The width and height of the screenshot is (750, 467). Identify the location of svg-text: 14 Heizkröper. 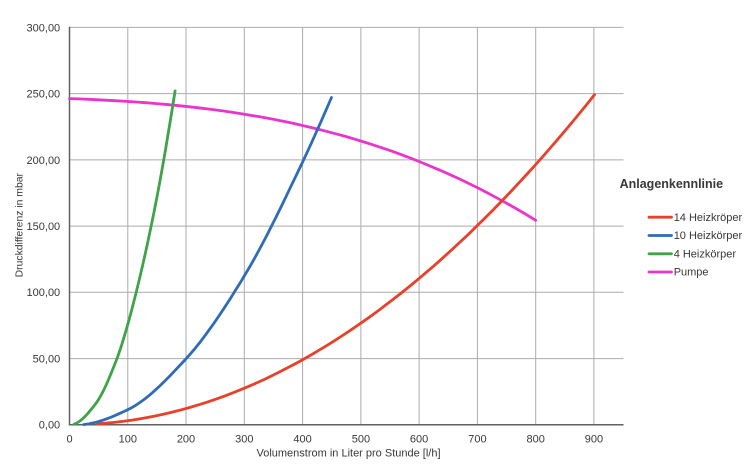
(708, 218).